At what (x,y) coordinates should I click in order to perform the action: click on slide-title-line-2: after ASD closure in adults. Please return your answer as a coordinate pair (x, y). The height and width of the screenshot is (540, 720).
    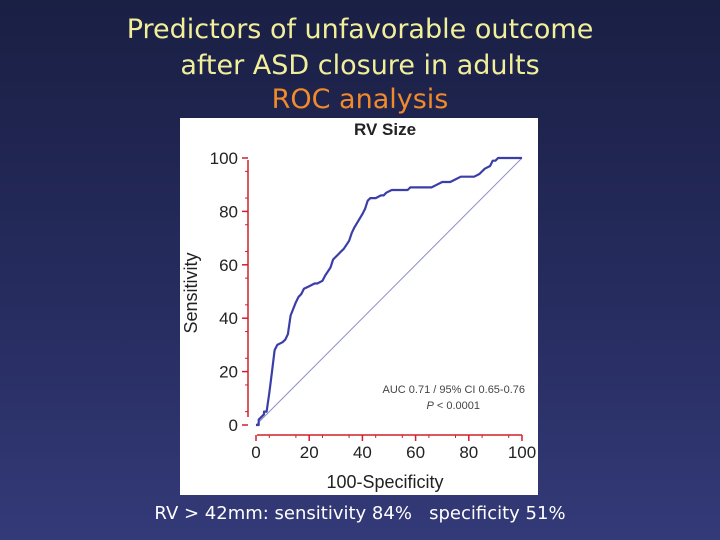
    Looking at the image, I should click on (360, 65).